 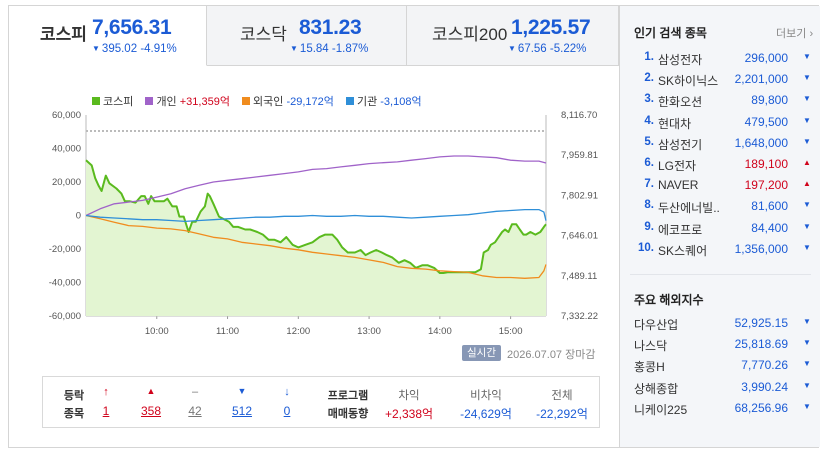 I want to click on popular-stock-item: 7. NAVER 197,200 ▲, so click(x=724, y=185).